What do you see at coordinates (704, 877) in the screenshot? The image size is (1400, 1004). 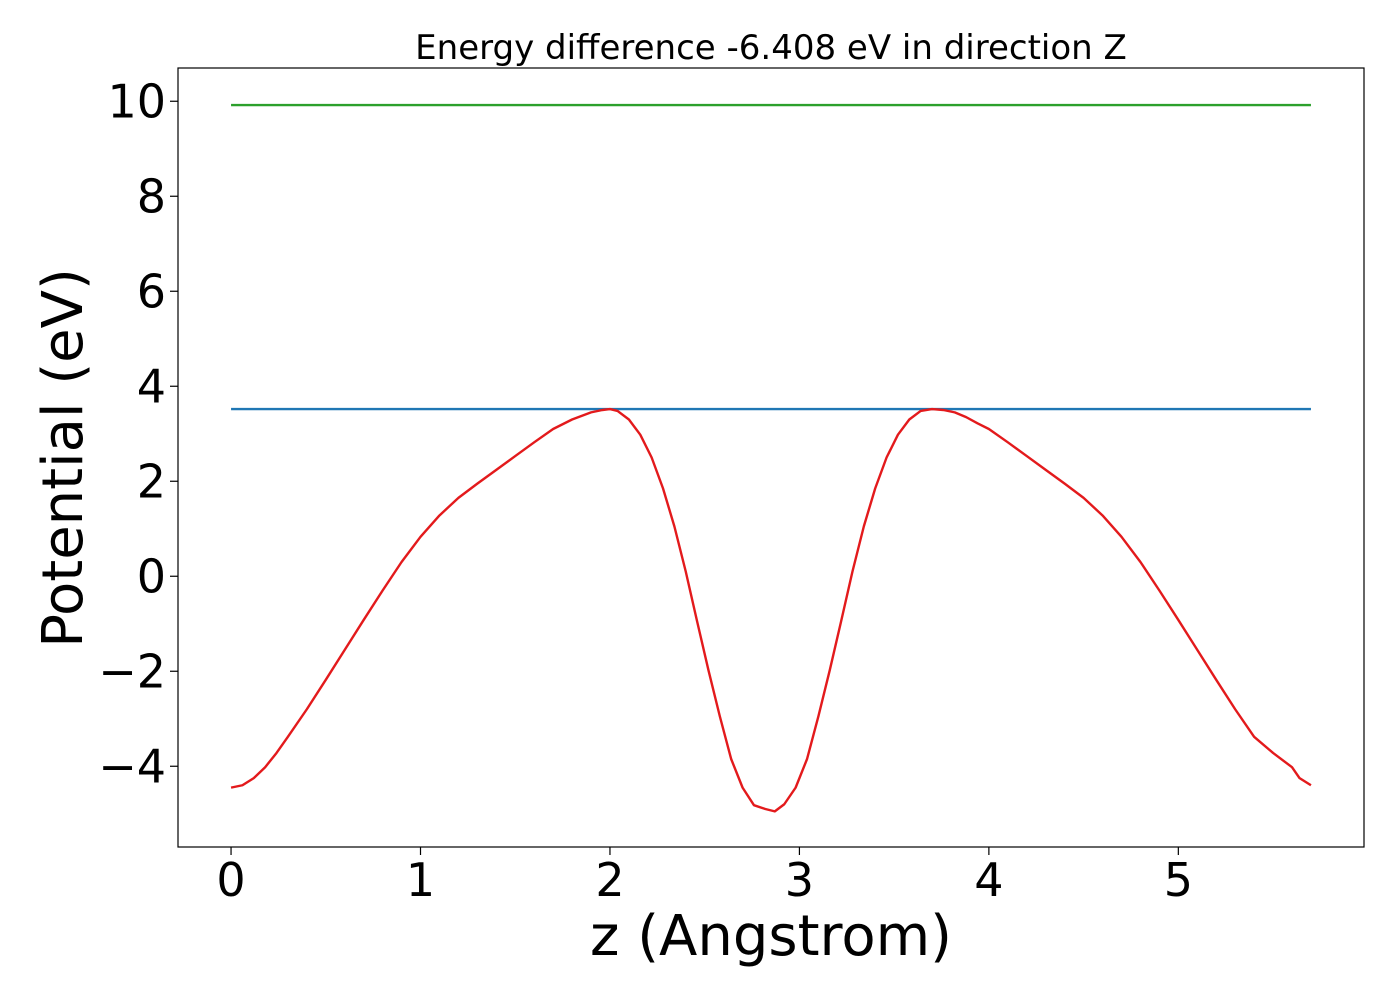 I see `x-axis-ticks: 0 1 2 3 4 5` at bounding box center [704, 877].